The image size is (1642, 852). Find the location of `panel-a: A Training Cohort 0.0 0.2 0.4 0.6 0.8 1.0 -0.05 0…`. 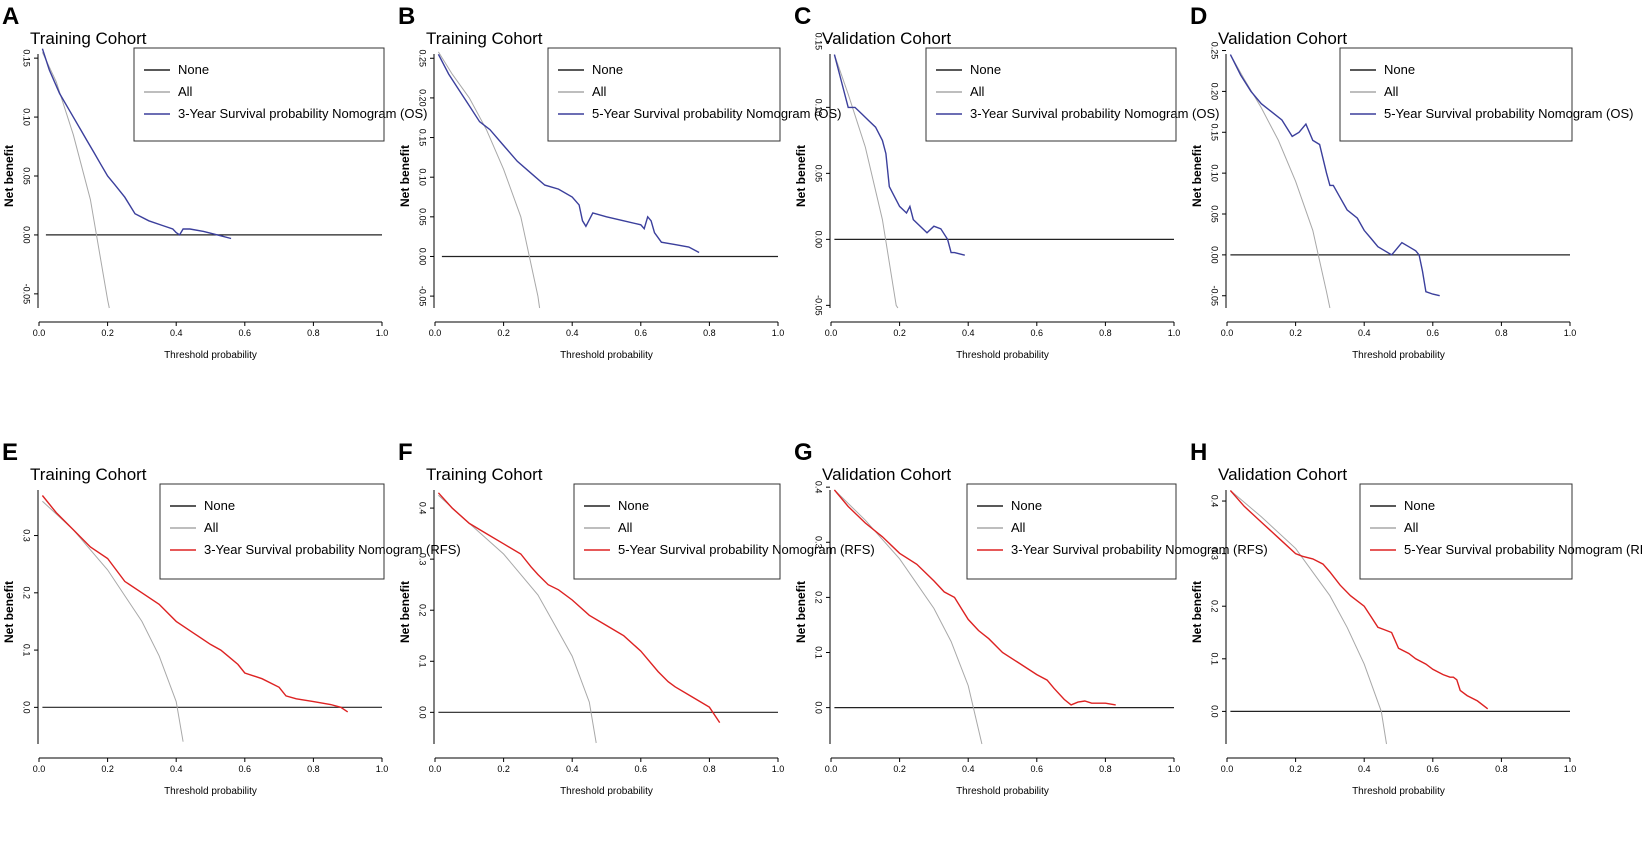

panel-a: A Training Cohort 0.0 0.2 0.4 0.6 0.8 1.0 -0.05 0… is located at coordinates (215, 182).